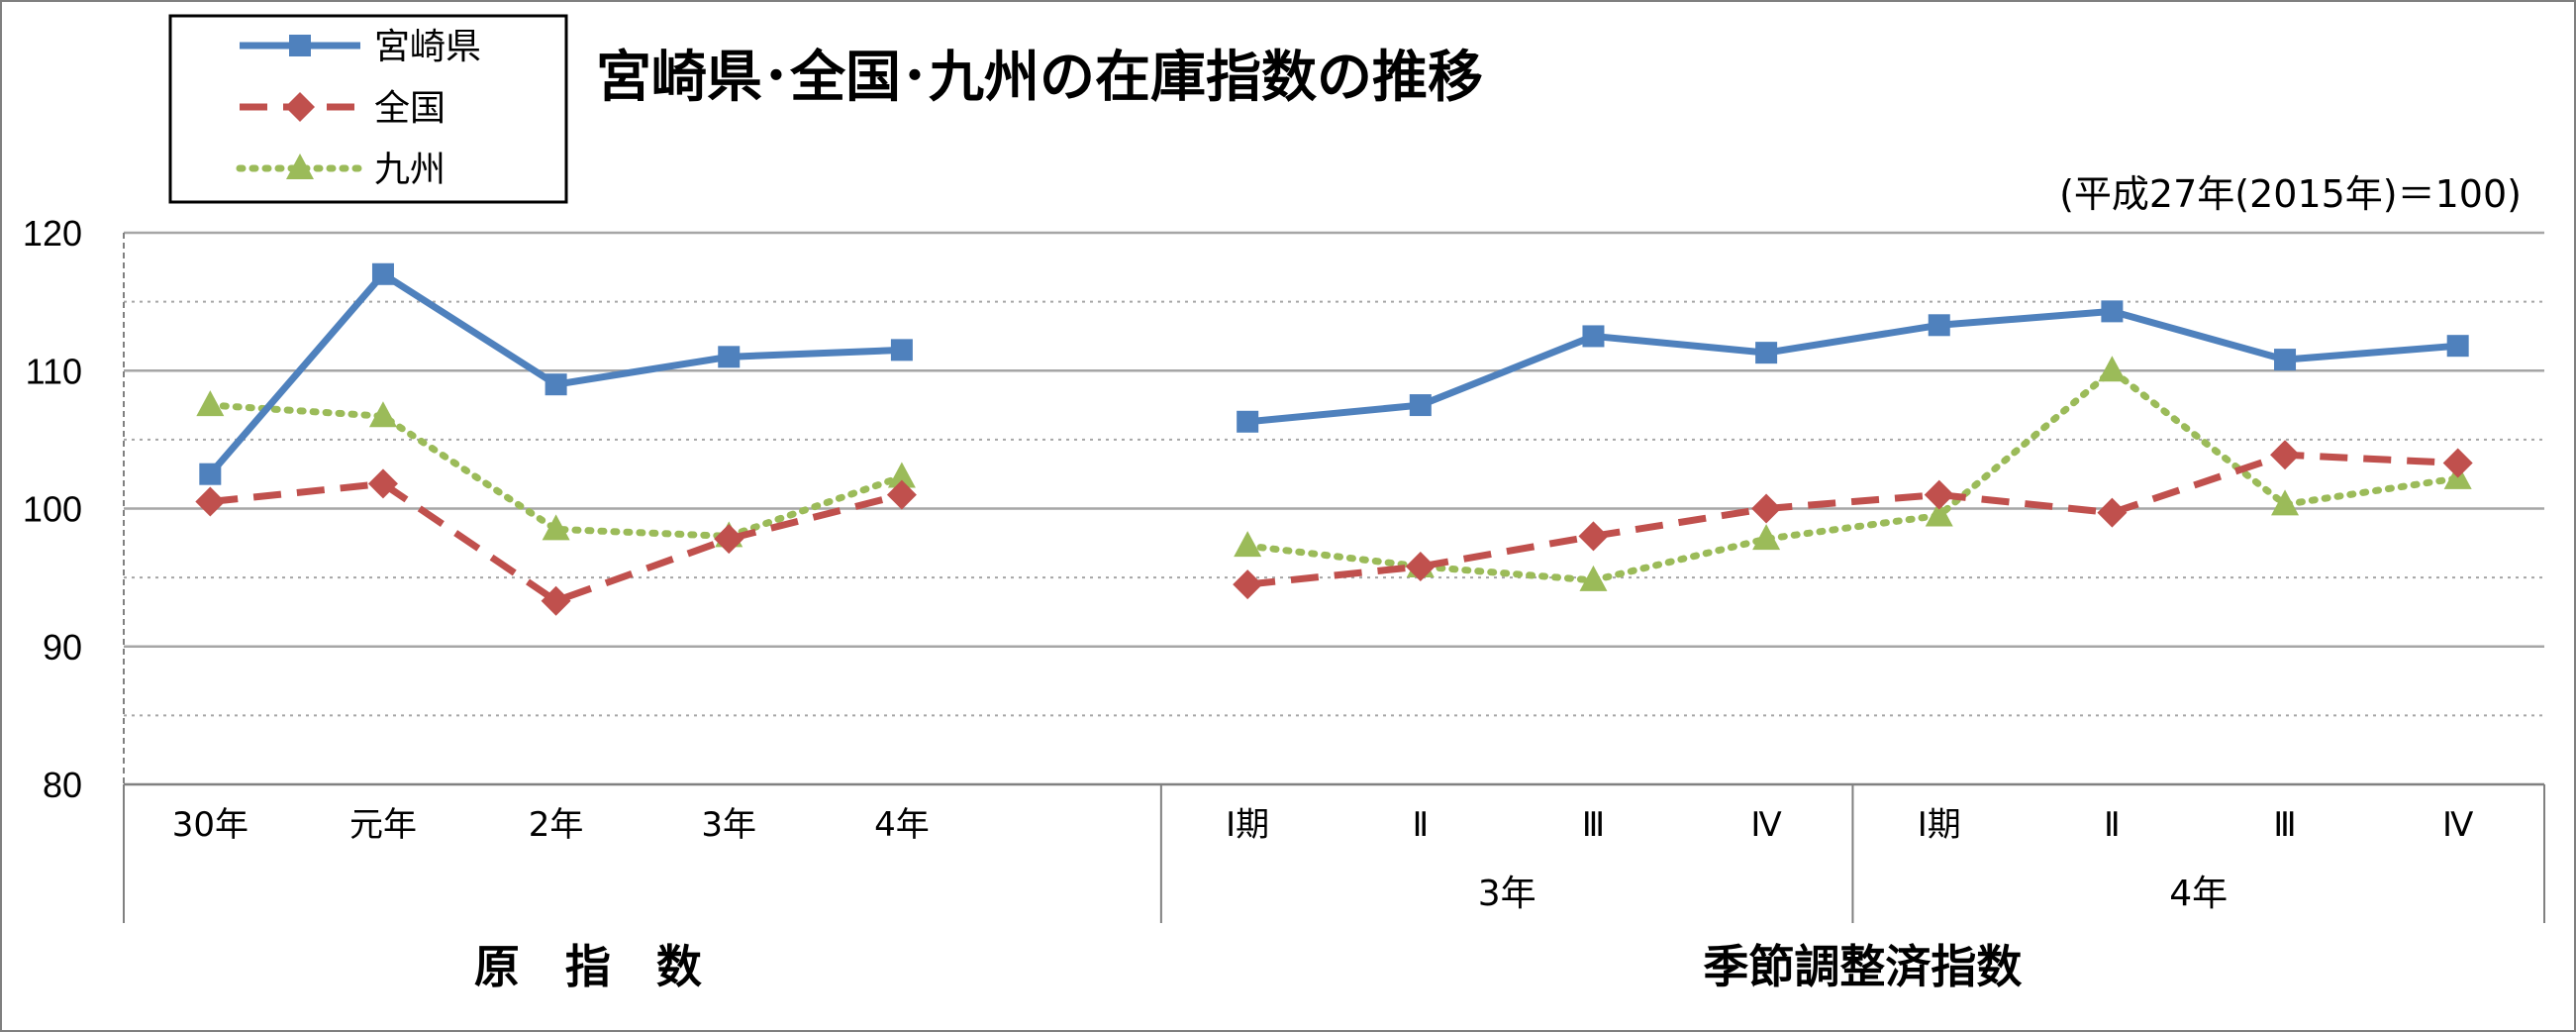 Image resolution: width=2576 pixels, height=1032 pixels. Describe the element at coordinates (2291, 194) in the screenshot. I see `base-note: (平成27年(2015年)＝100)` at that location.